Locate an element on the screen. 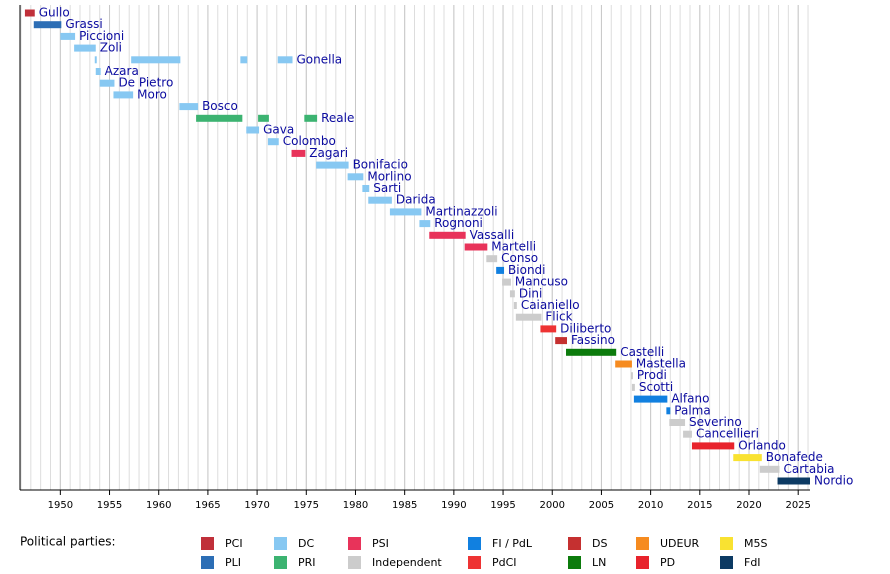  x-tick-label: 1950 is located at coordinates (60, 505).